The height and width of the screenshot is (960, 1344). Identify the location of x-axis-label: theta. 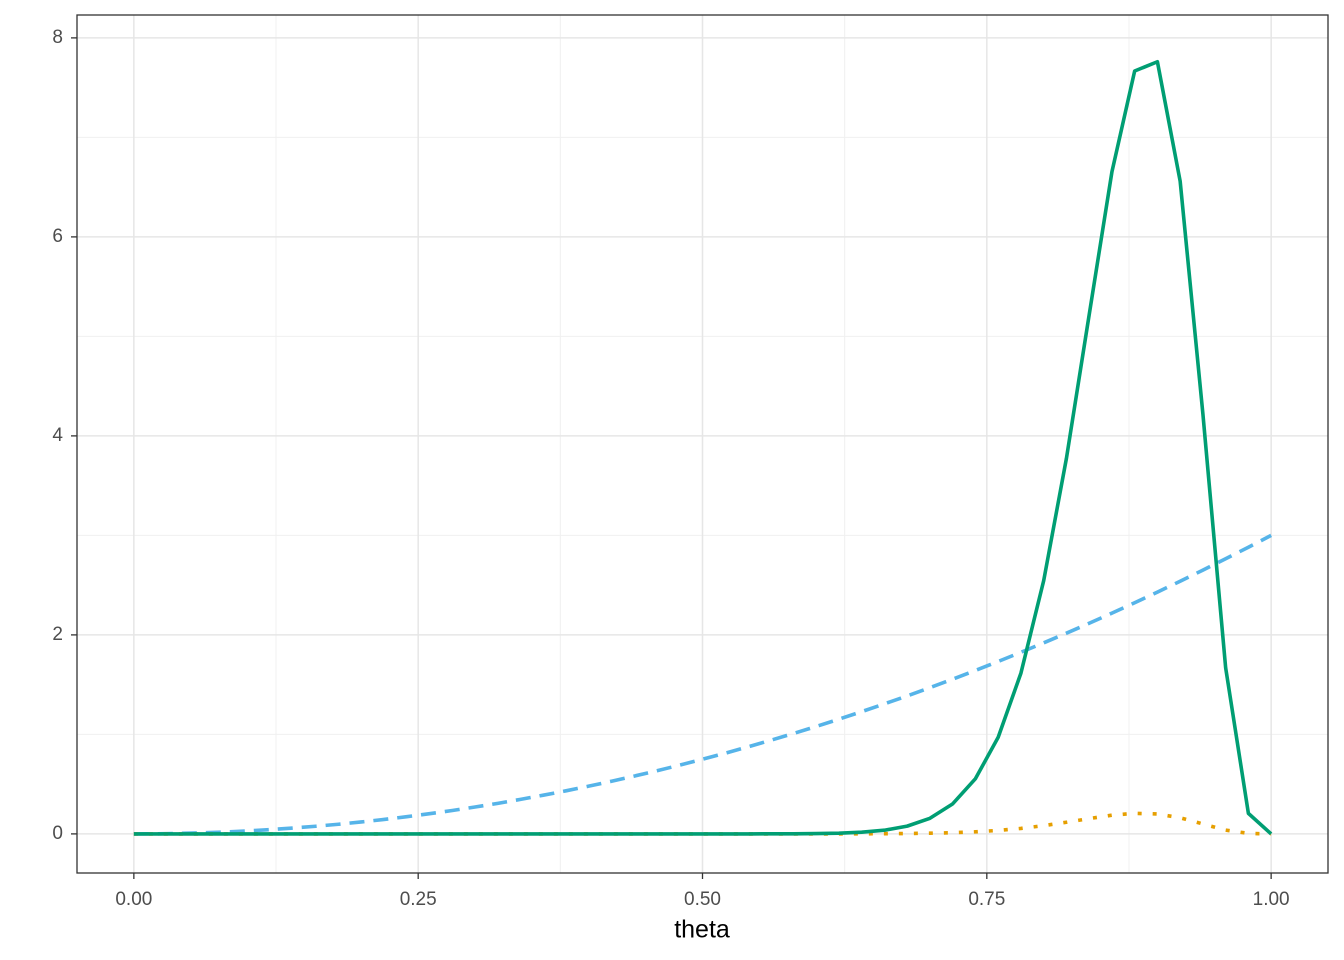
(702, 930).